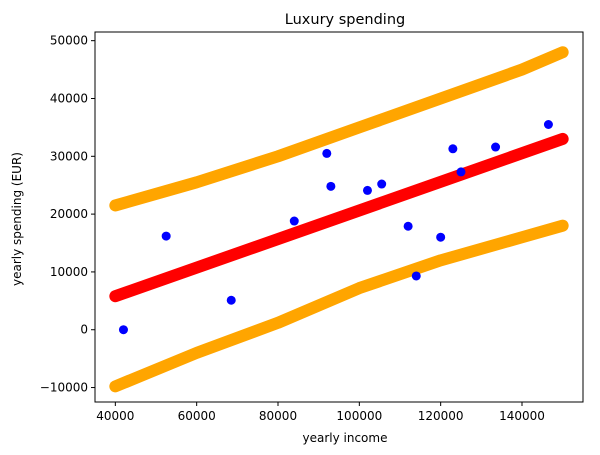  What do you see at coordinates (17, 219) in the screenshot?
I see `y-axis-label: yearly spending (EUR)` at bounding box center [17, 219].